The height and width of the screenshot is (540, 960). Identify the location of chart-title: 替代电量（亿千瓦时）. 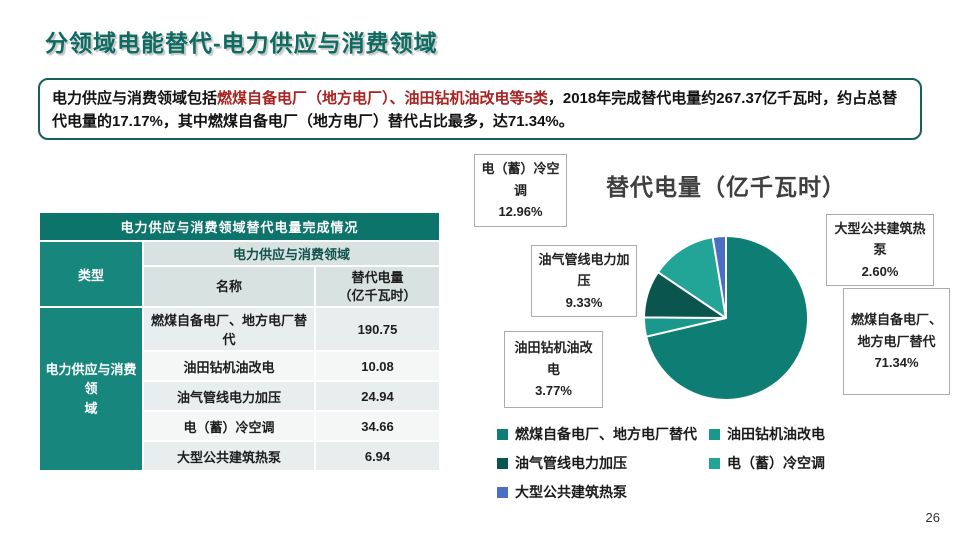
(726, 187).